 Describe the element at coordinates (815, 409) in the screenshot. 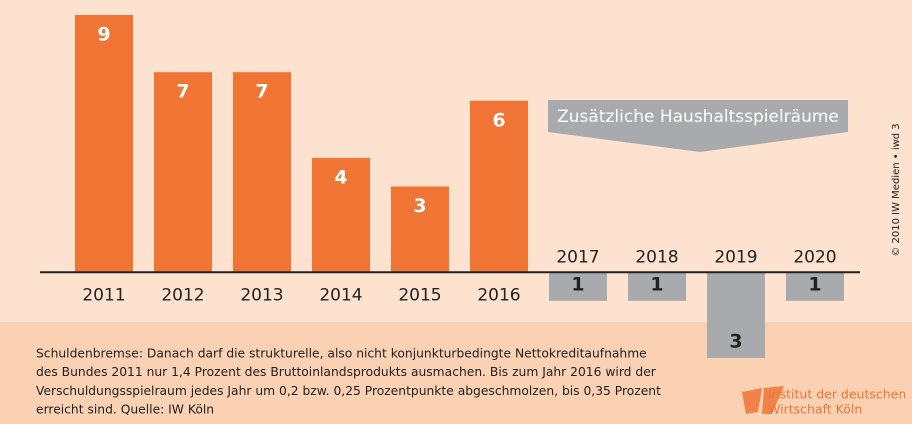

I see `logo-text: Wirtschaft Köln` at that location.